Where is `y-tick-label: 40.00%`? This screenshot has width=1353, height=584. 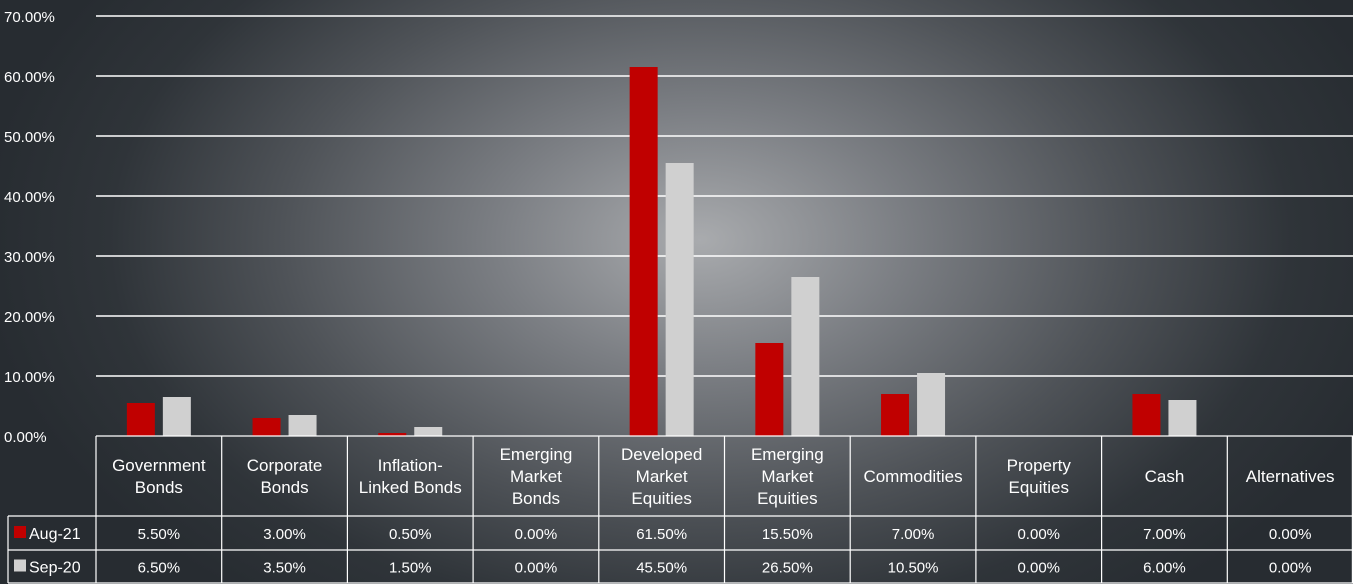
y-tick-label: 40.00% is located at coordinates (29, 197).